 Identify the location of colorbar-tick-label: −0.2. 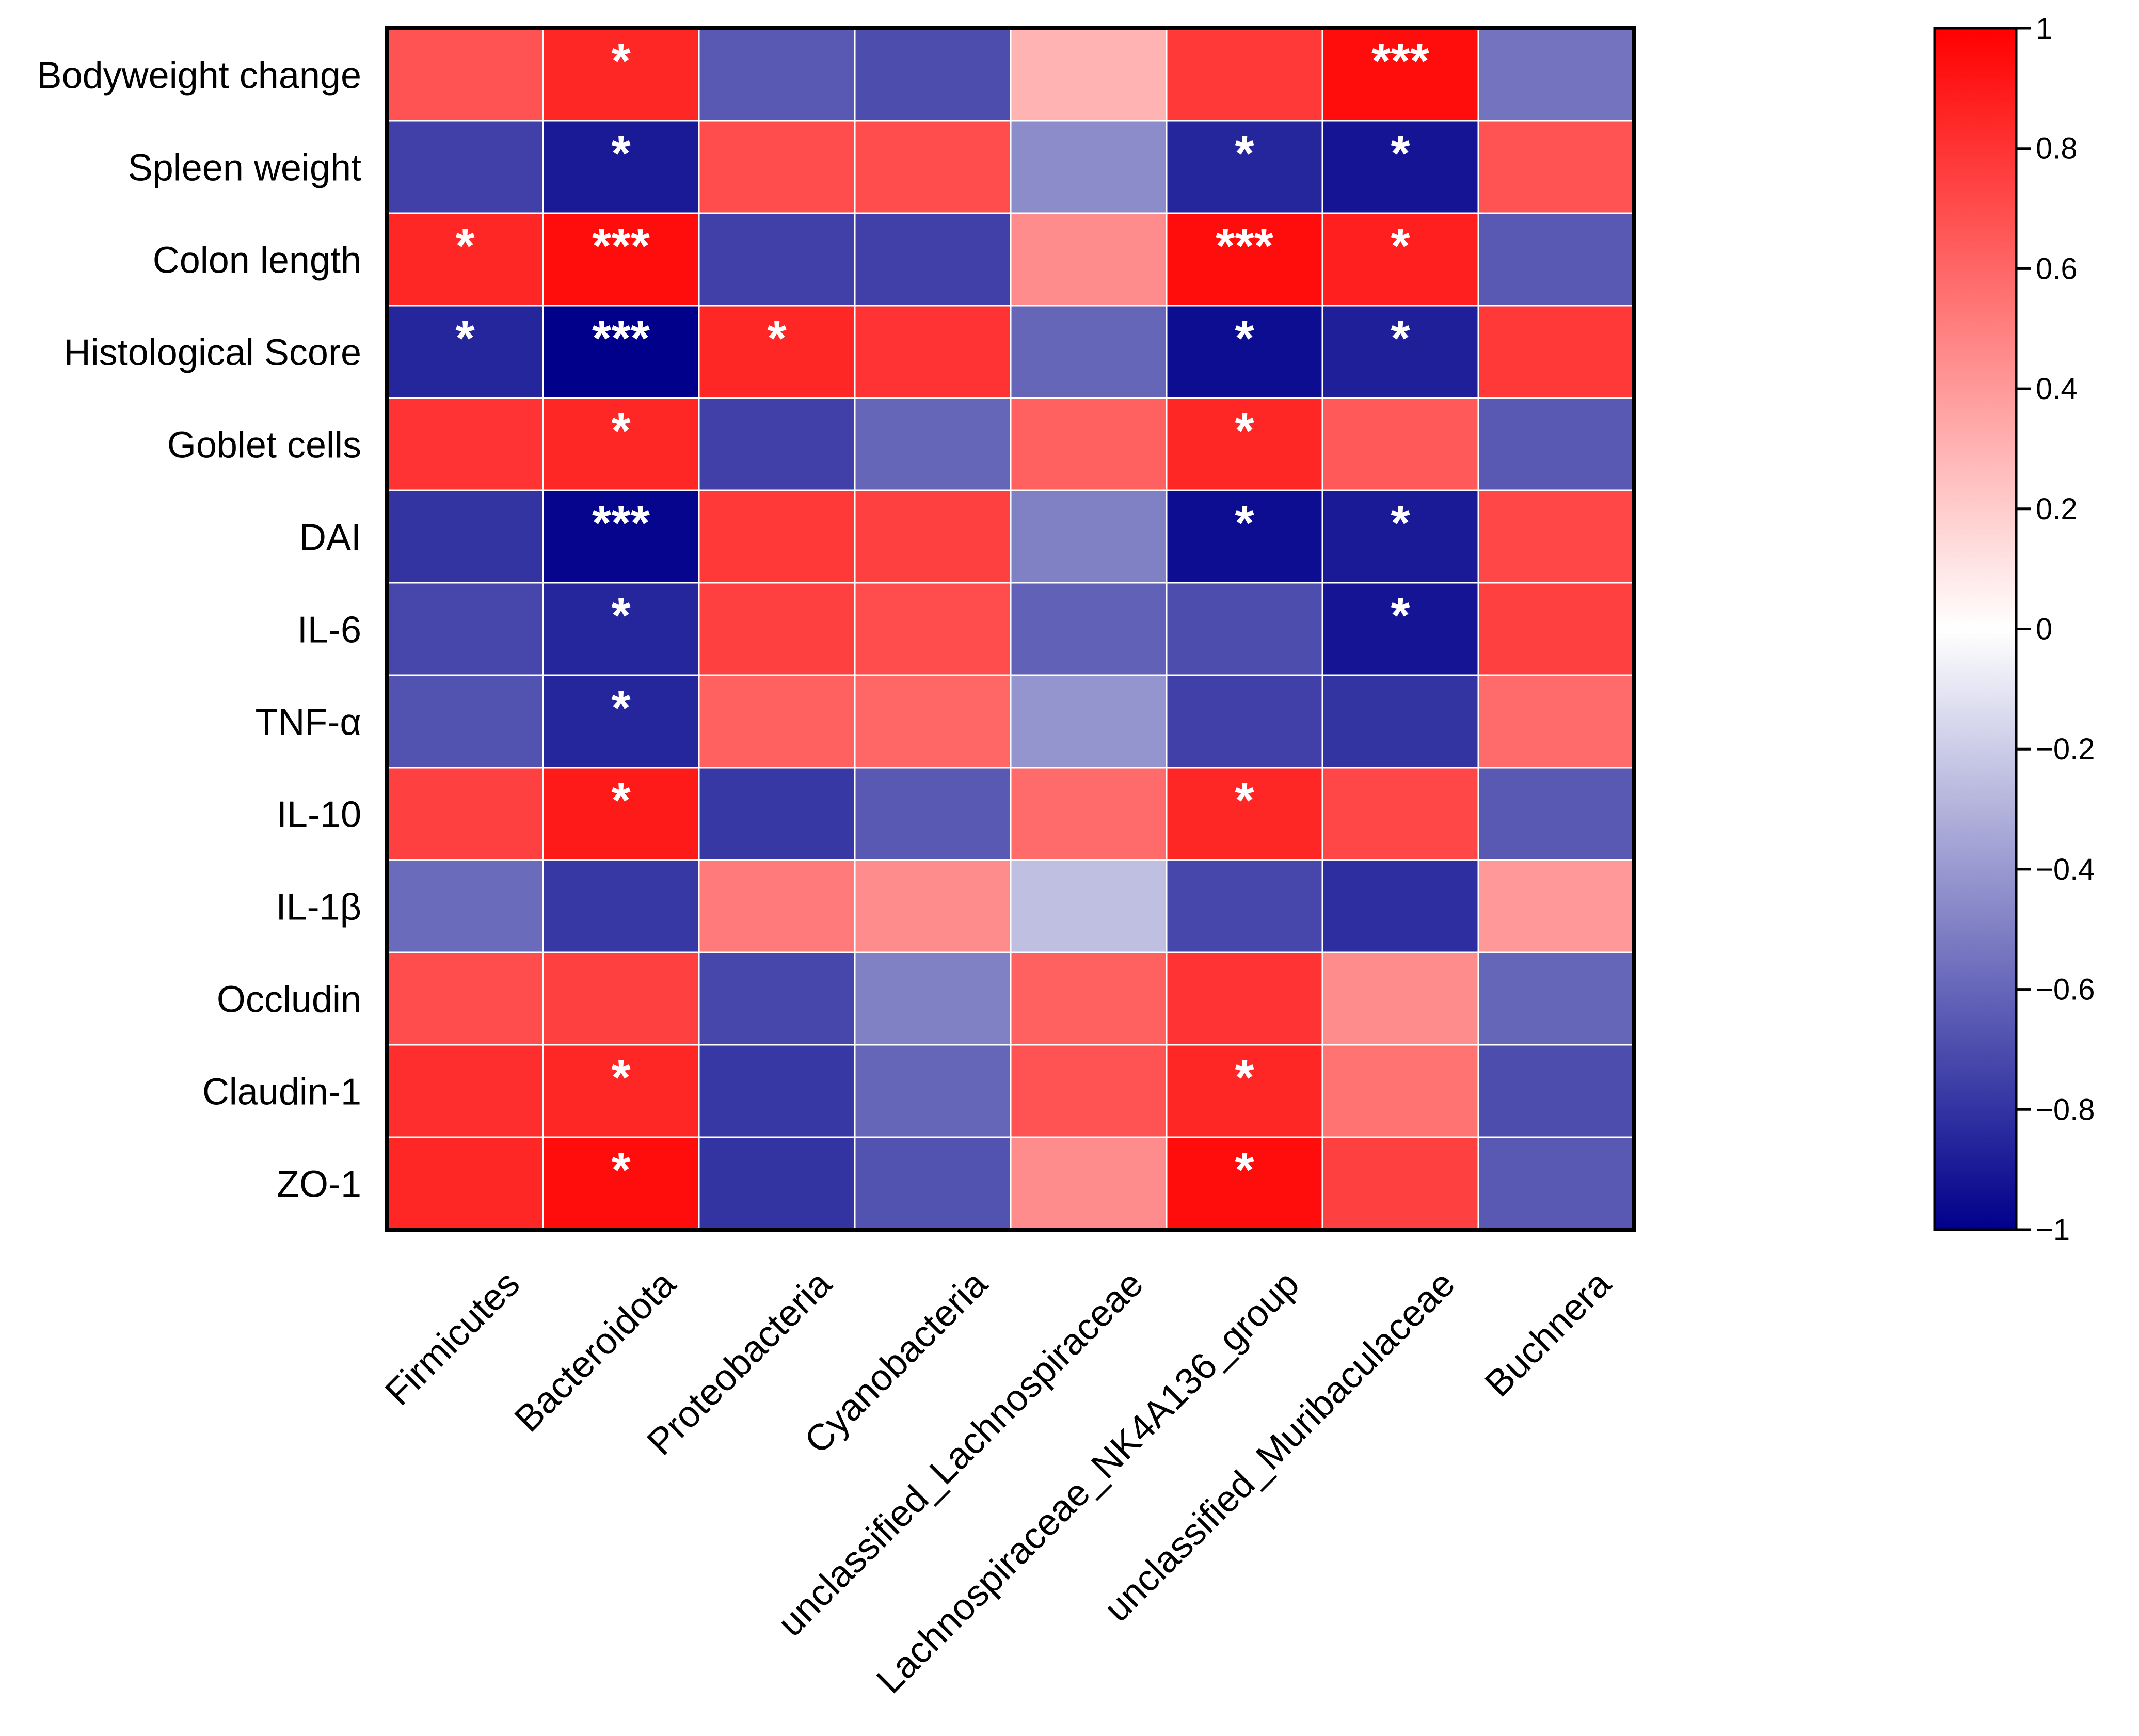
(2065, 749).